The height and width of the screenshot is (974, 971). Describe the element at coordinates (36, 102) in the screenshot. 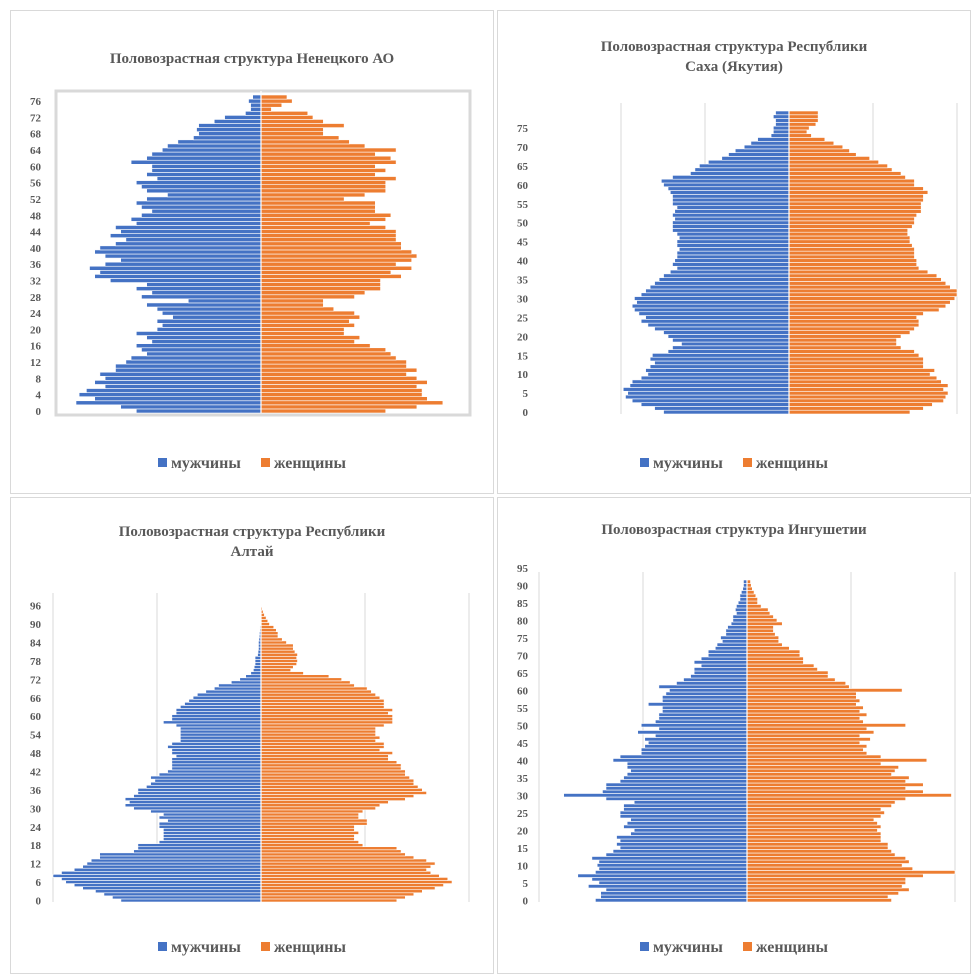

I see `tick-label: 76` at that location.